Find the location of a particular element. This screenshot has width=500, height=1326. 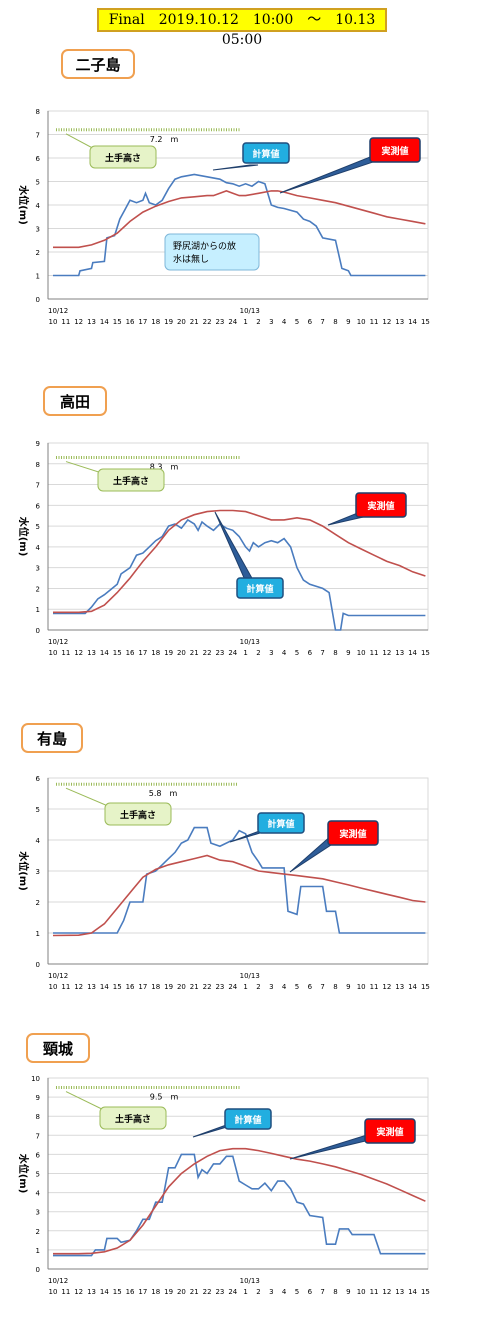

y-tick-label: 7 is located at coordinates (38, 486).